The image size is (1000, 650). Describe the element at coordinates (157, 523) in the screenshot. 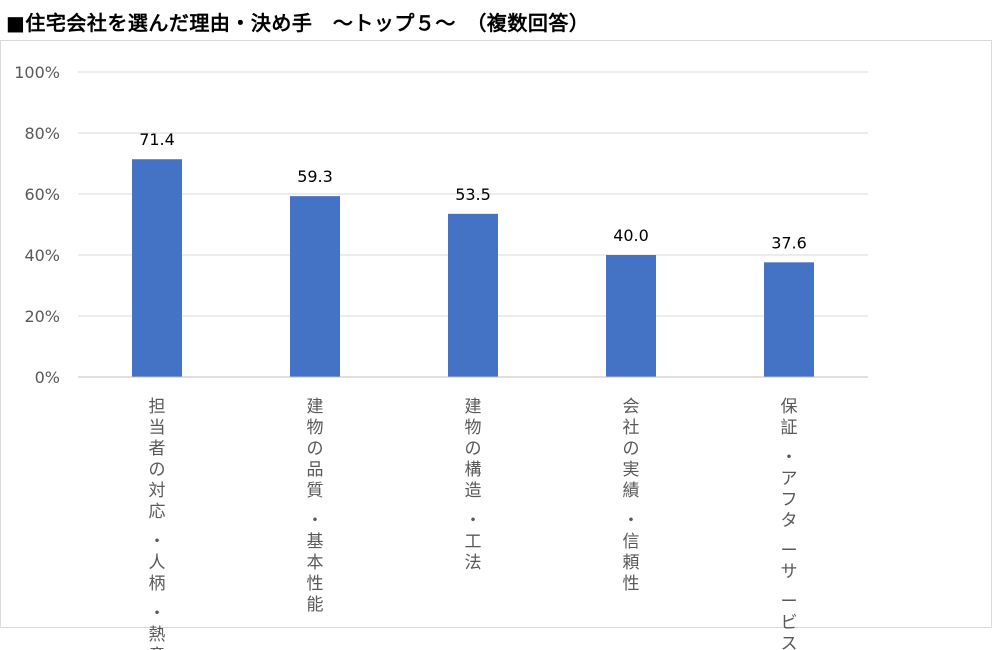

I see `category-label: 担当者の対応・人柄・熱意` at that location.